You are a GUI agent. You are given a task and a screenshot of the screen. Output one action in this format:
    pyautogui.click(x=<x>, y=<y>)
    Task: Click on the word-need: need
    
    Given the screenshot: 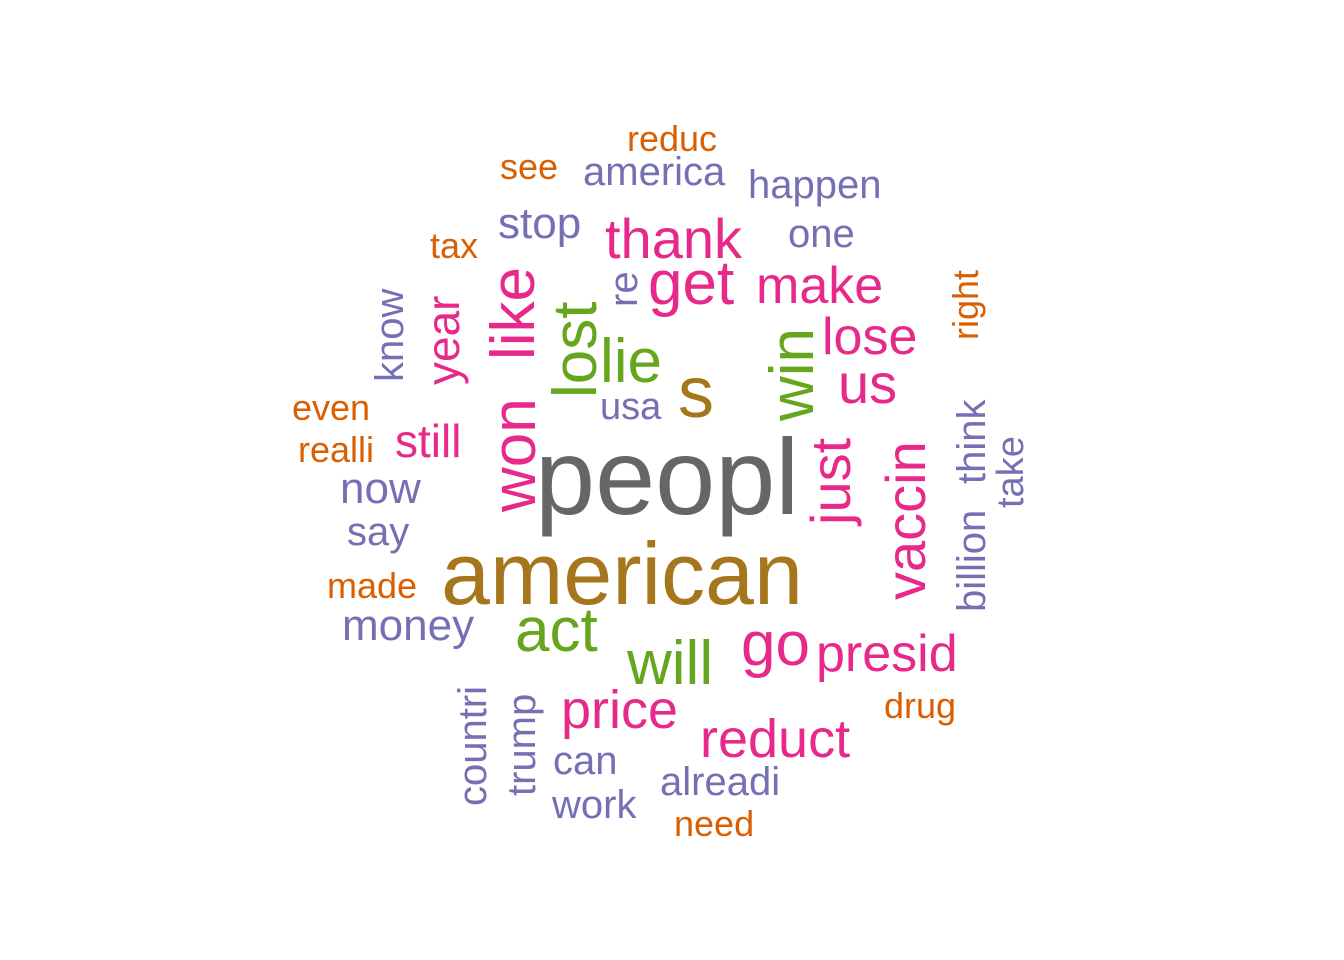 What is the action you would take?
    pyautogui.click(x=714, y=823)
    